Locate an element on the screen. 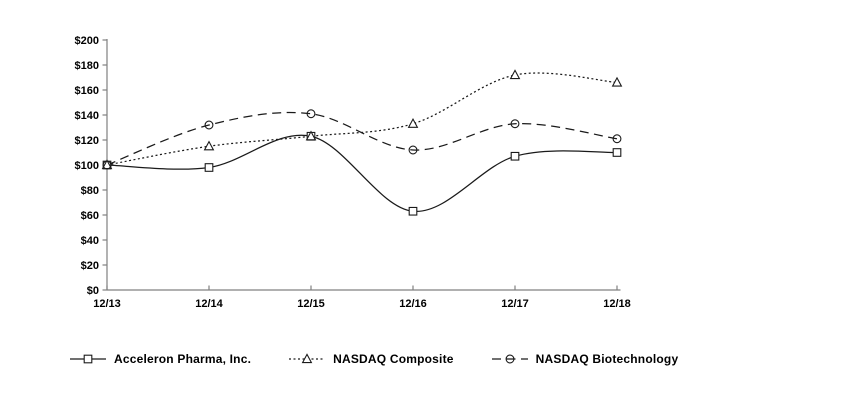 Image resolution: width=850 pixels, height=412 pixels. x-axis-tick-label: 12/13 is located at coordinates (107, 304).